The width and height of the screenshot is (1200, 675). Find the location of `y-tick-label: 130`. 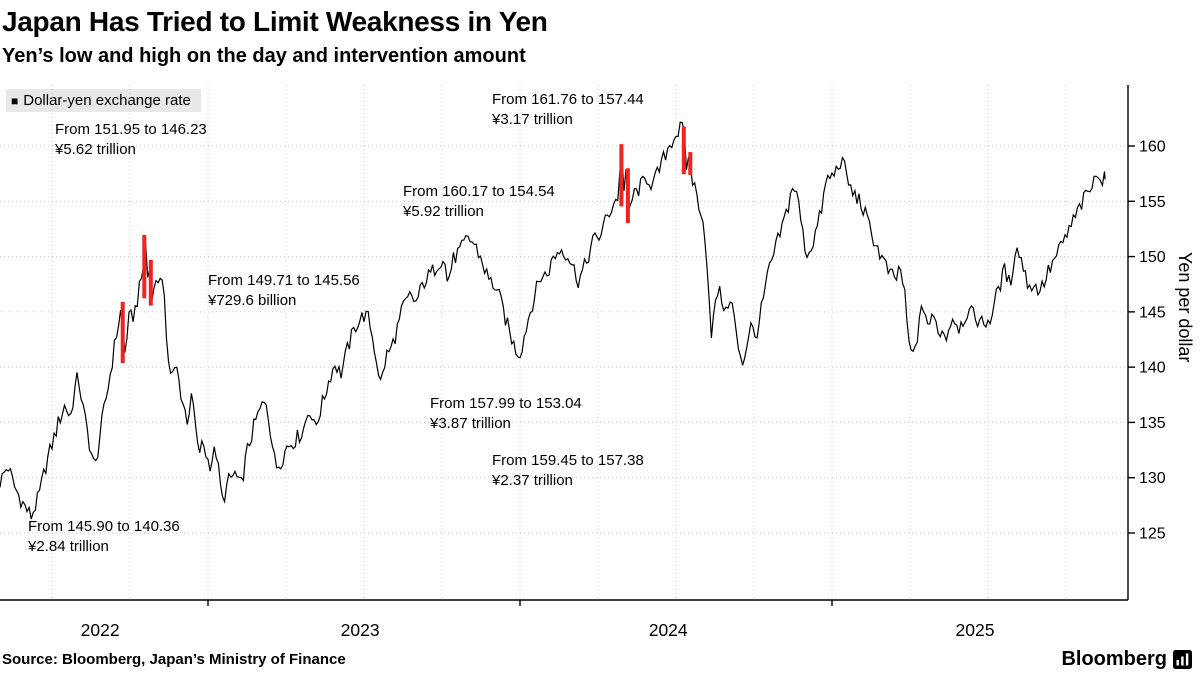

y-tick-label: 130 is located at coordinates (1152, 478).